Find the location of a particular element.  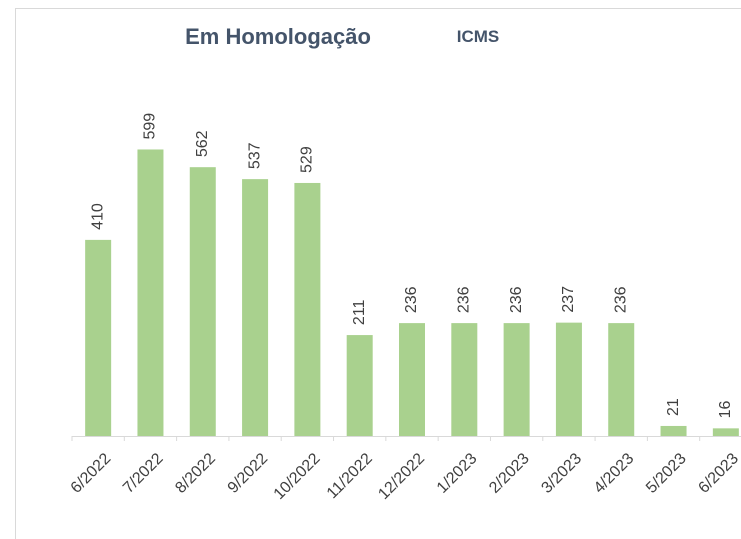

chart-title: Em Homologação is located at coordinates (278, 36).